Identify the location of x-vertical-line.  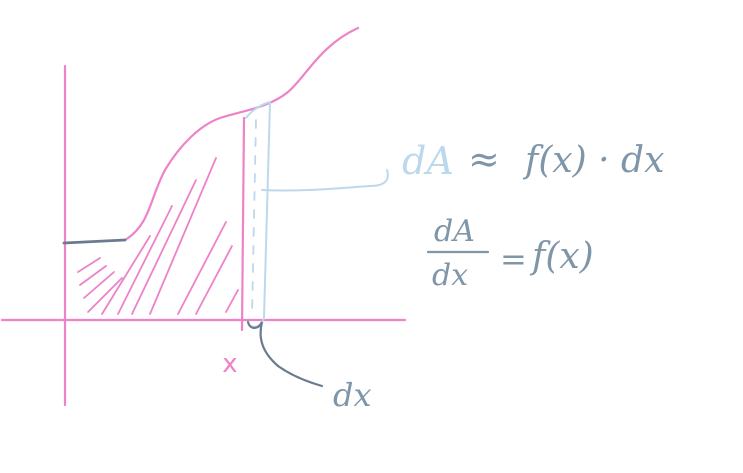
(243, 224).